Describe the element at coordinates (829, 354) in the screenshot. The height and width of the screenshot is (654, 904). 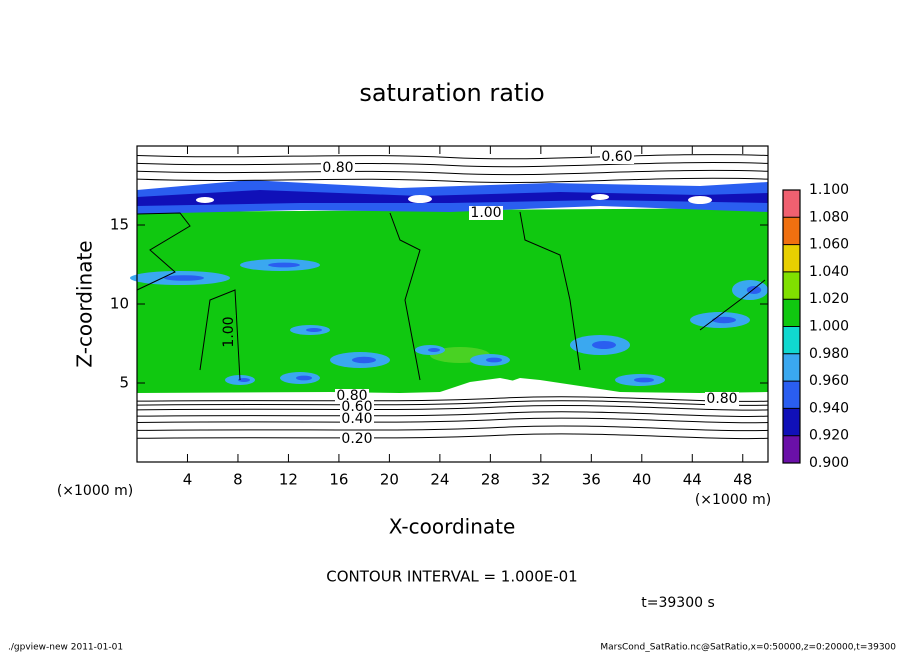
I see `colorbar-tick-label: 0.980` at that location.